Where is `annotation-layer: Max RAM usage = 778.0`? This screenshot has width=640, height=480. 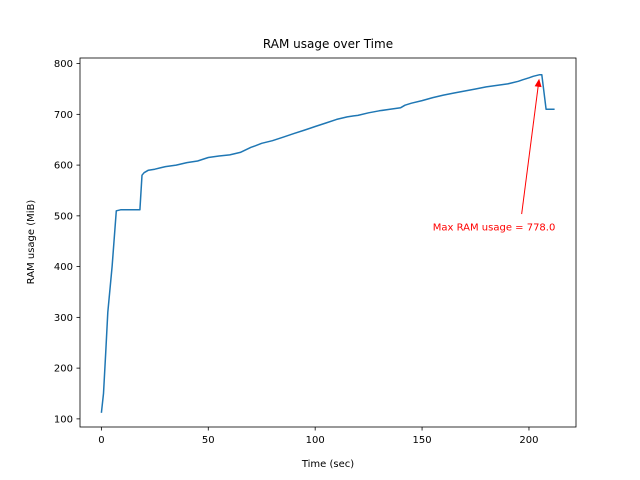 annotation-layer: Max RAM usage = 778.0 is located at coordinates (494, 156).